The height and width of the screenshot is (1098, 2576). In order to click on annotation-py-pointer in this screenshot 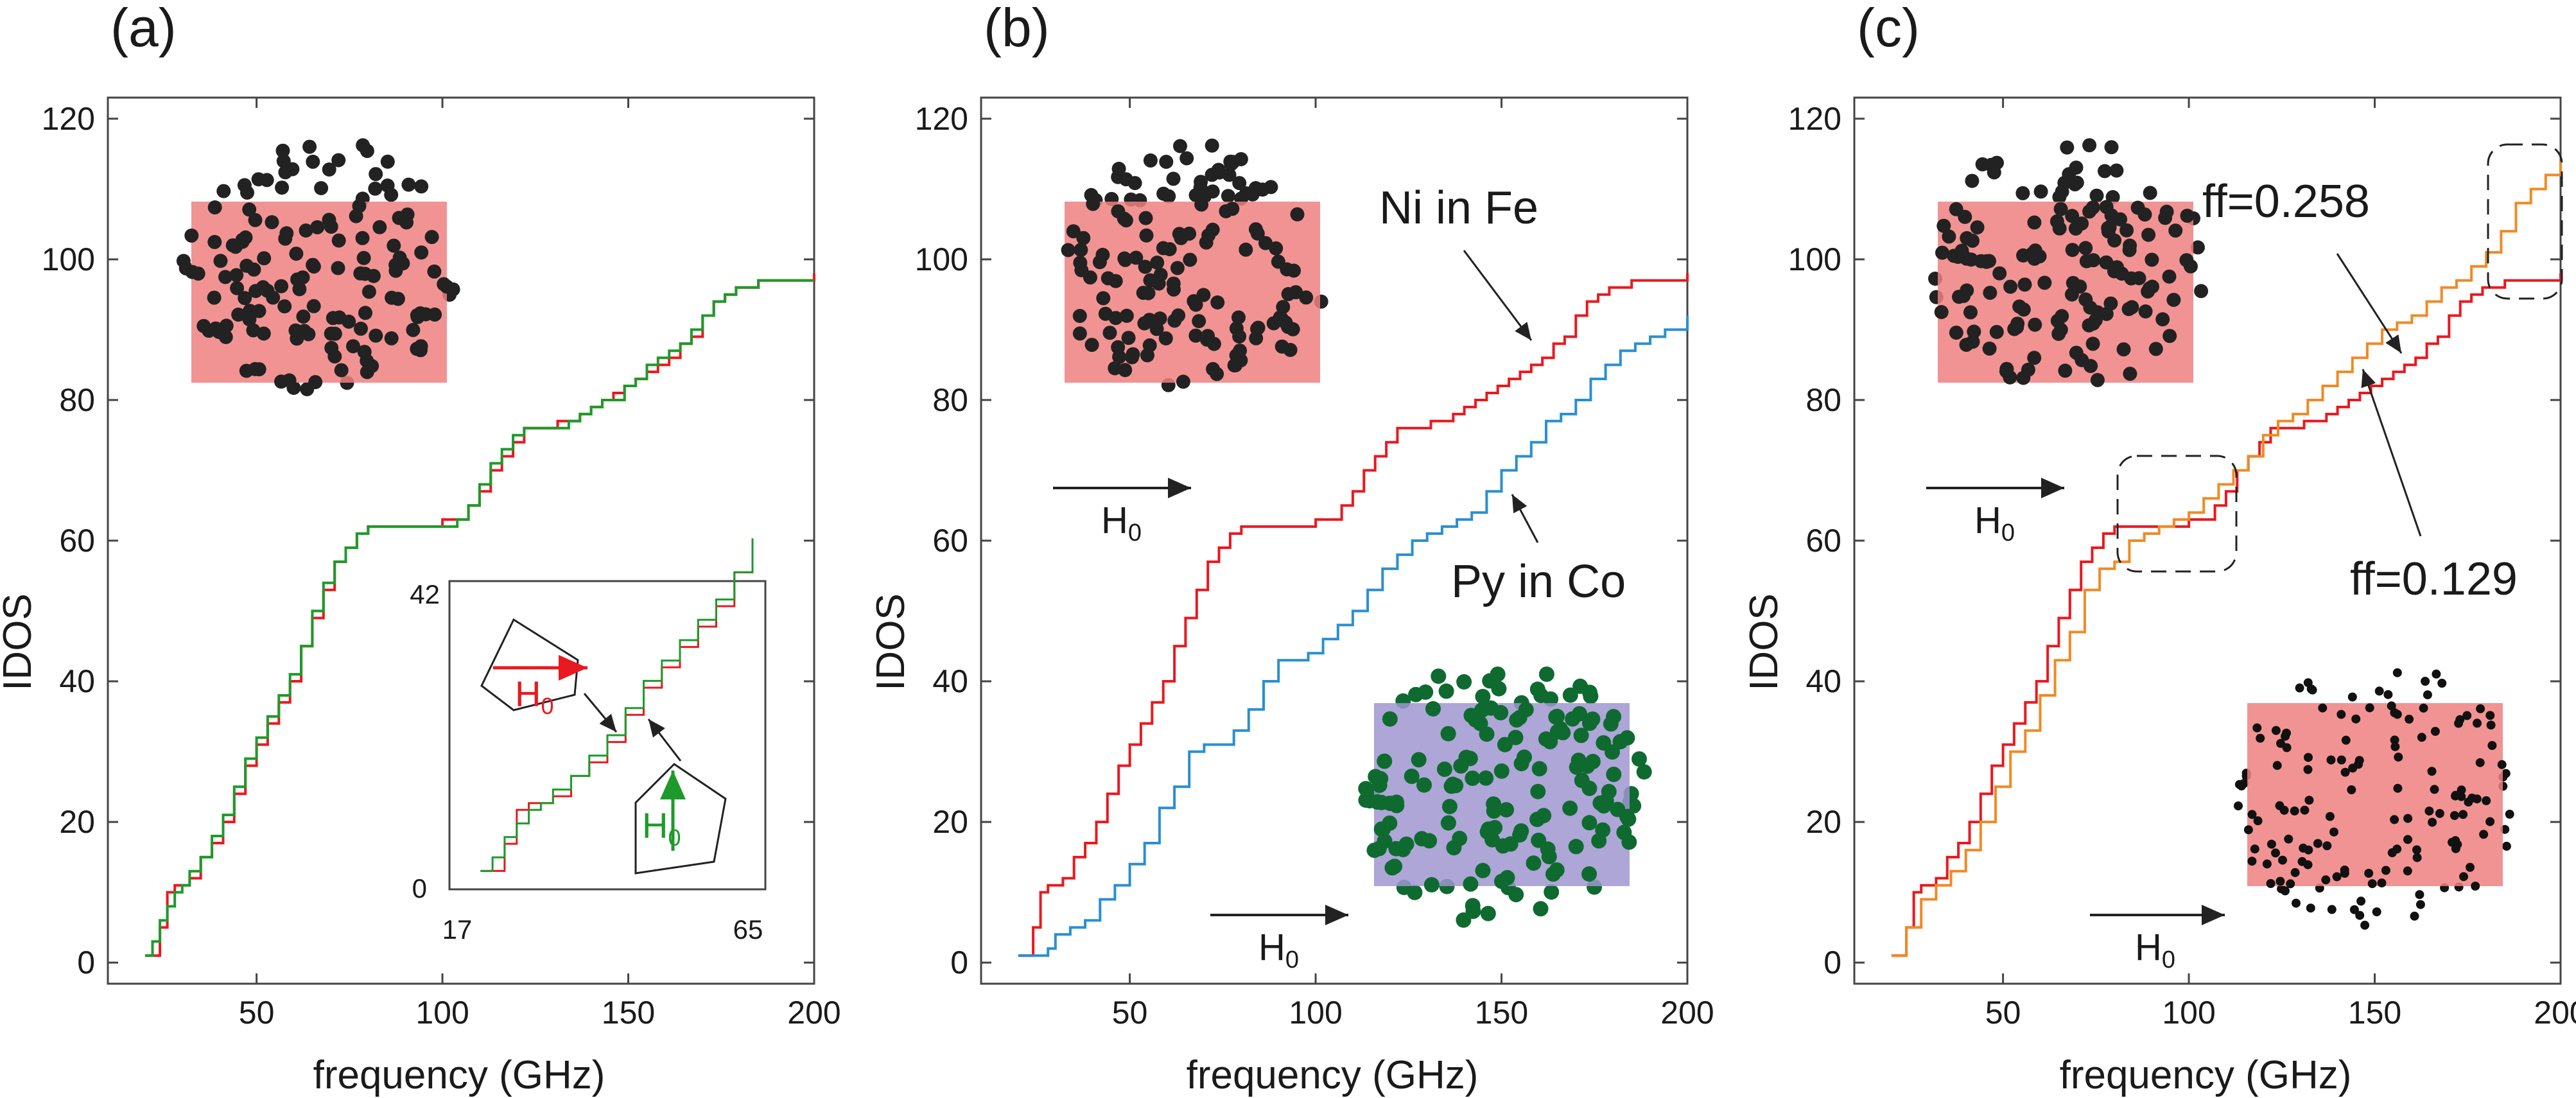, I will do `click(1525, 518)`.